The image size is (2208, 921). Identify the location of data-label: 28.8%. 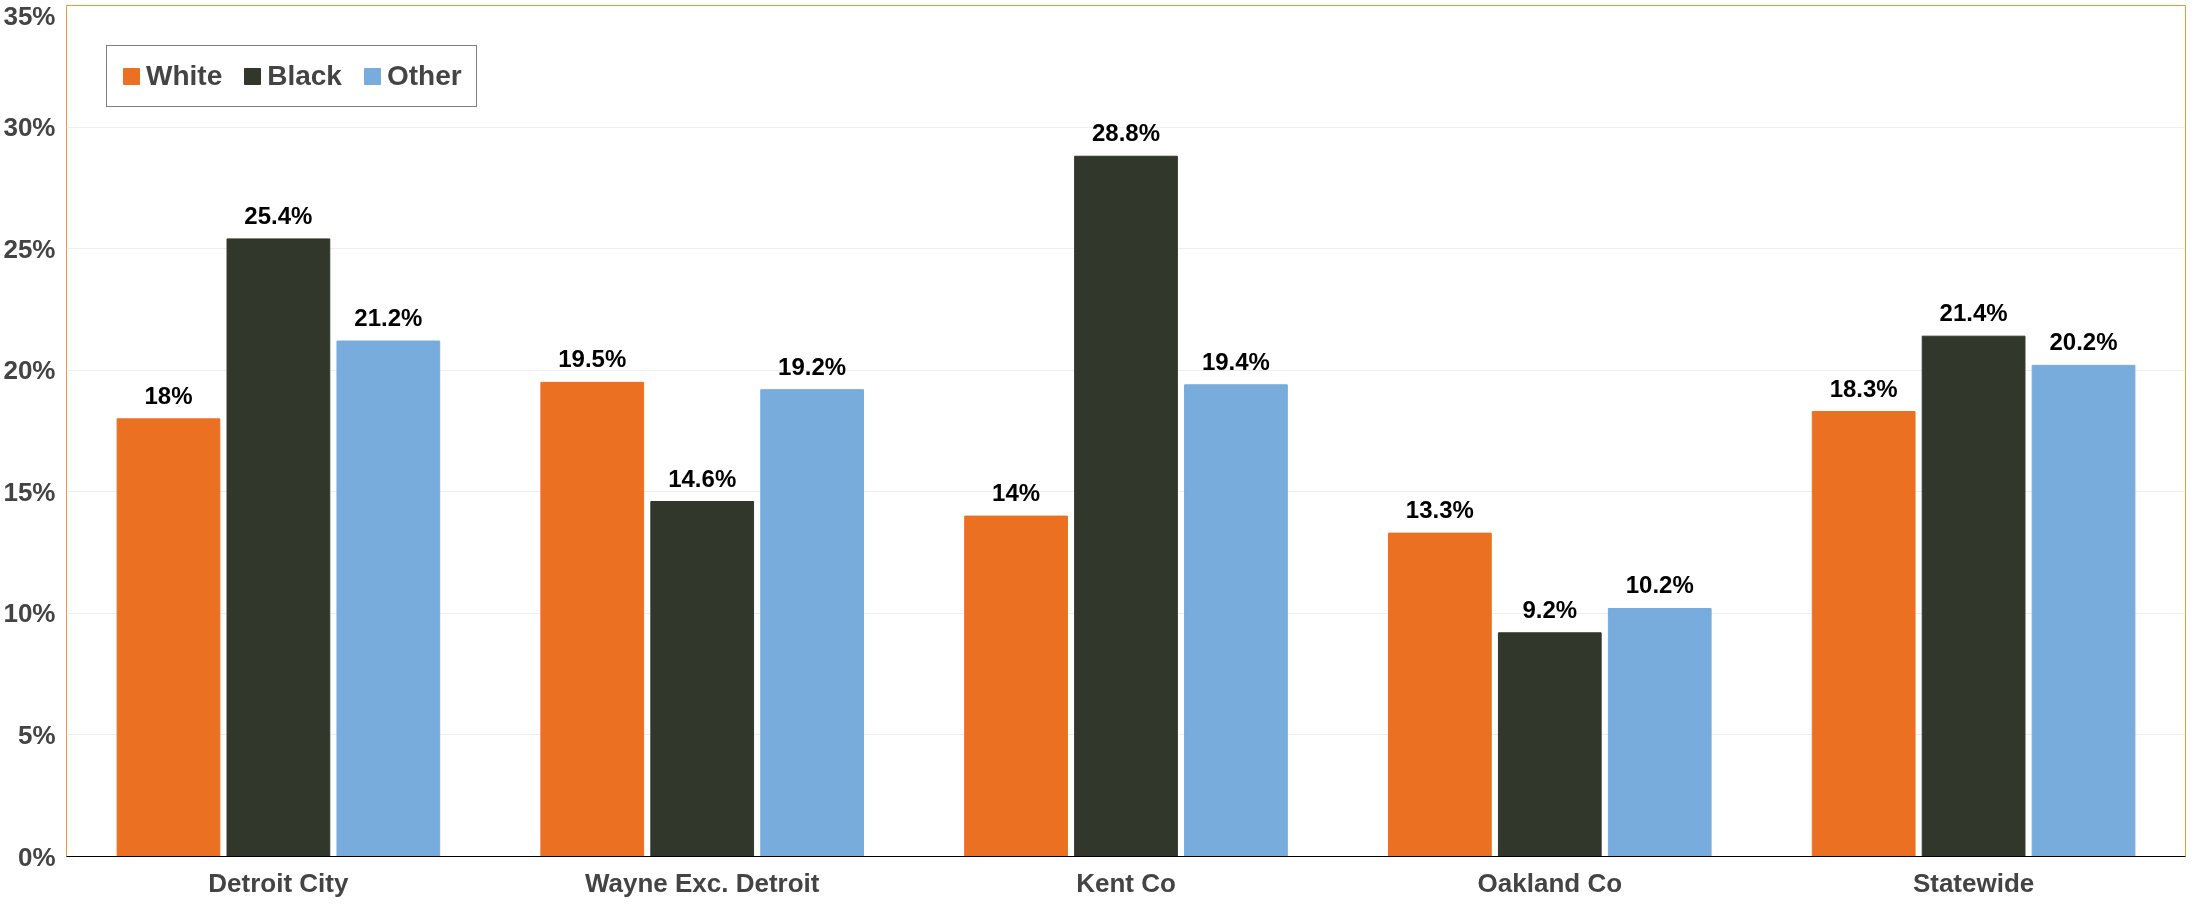
(1126, 133).